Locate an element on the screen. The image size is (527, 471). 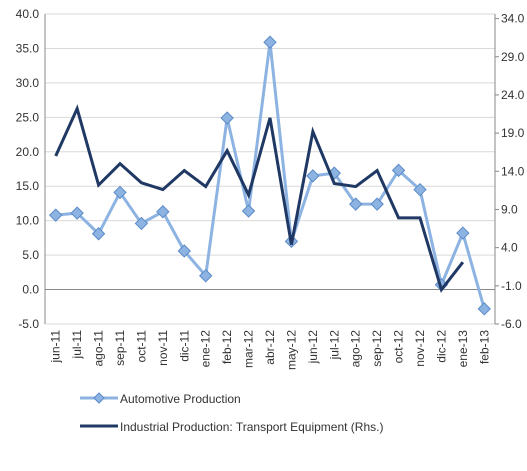
x-tick-label: jun-11 is located at coordinates (56, 347).